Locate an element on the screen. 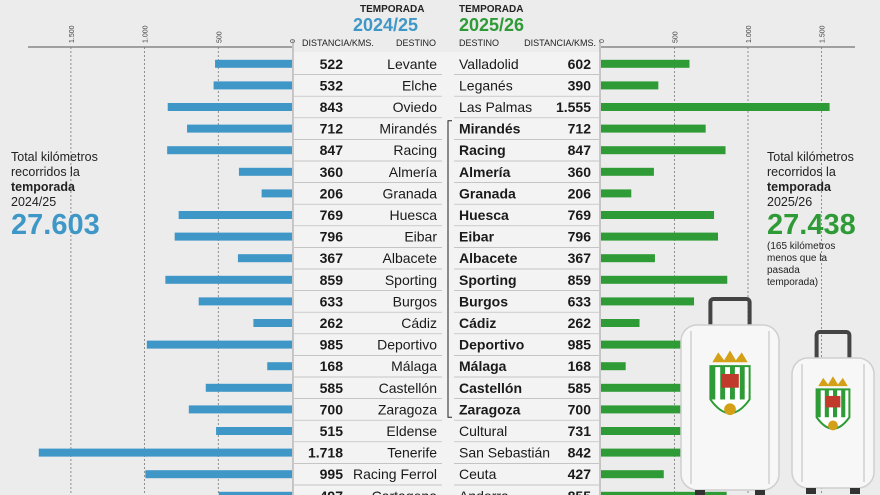 Image resolution: width=880 pixels, height=495 pixels. right-summary-line1: Total kilómetros is located at coordinates (810, 157).